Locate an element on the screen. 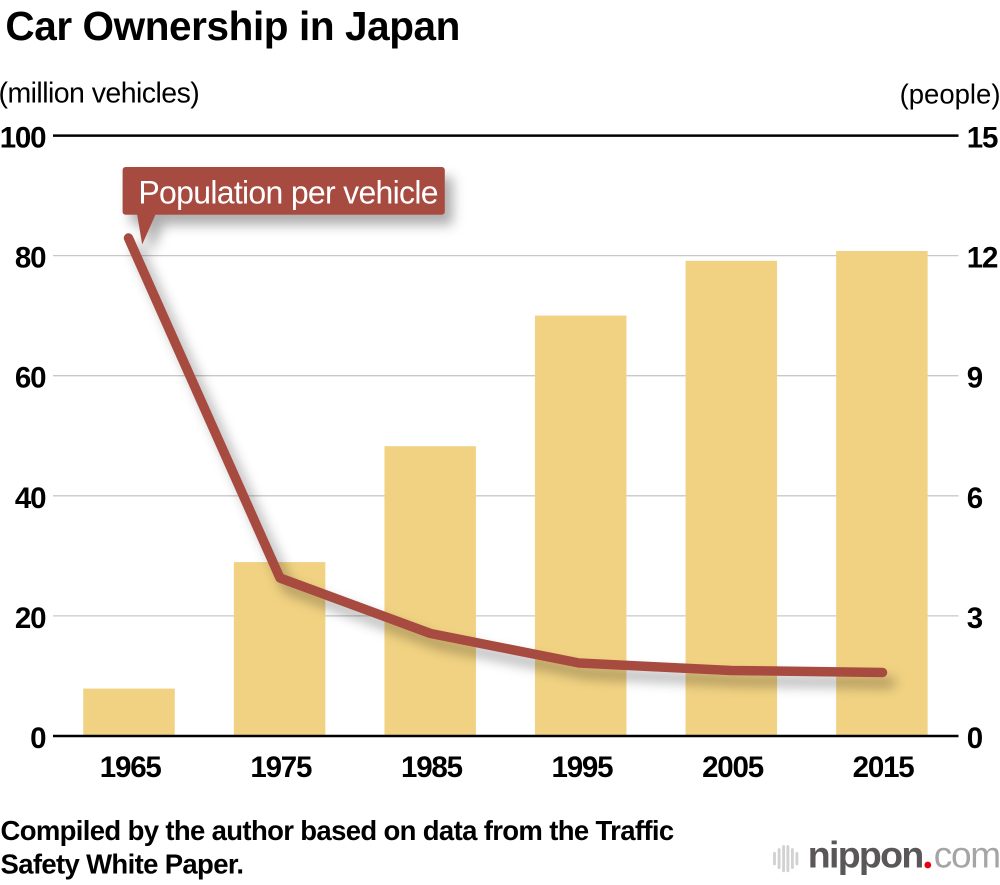  svg-text: 1985 is located at coordinates (432, 767).